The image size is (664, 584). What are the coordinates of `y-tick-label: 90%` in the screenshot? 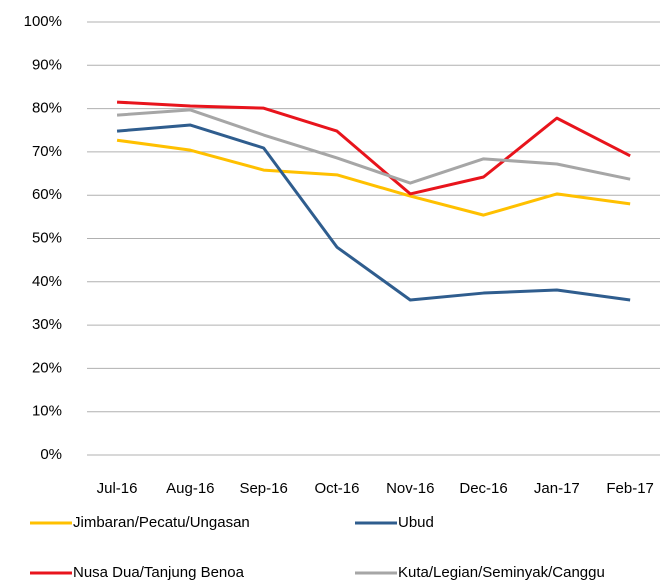 It's located at (47, 64).